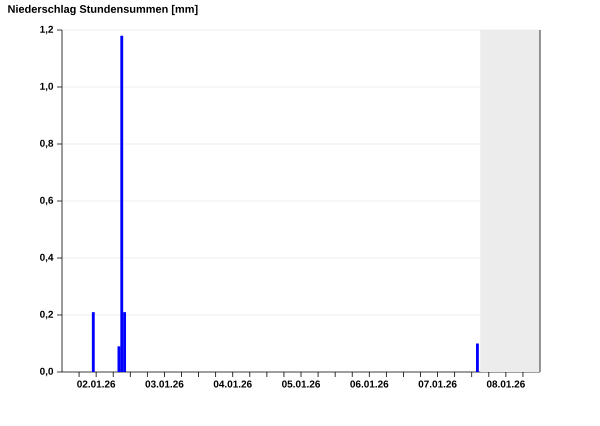 This screenshot has width=600, height=426. Describe the element at coordinates (103, 10) in the screenshot. I see `chart-title: Niederschlag Stundensummen [mm]` at that location.